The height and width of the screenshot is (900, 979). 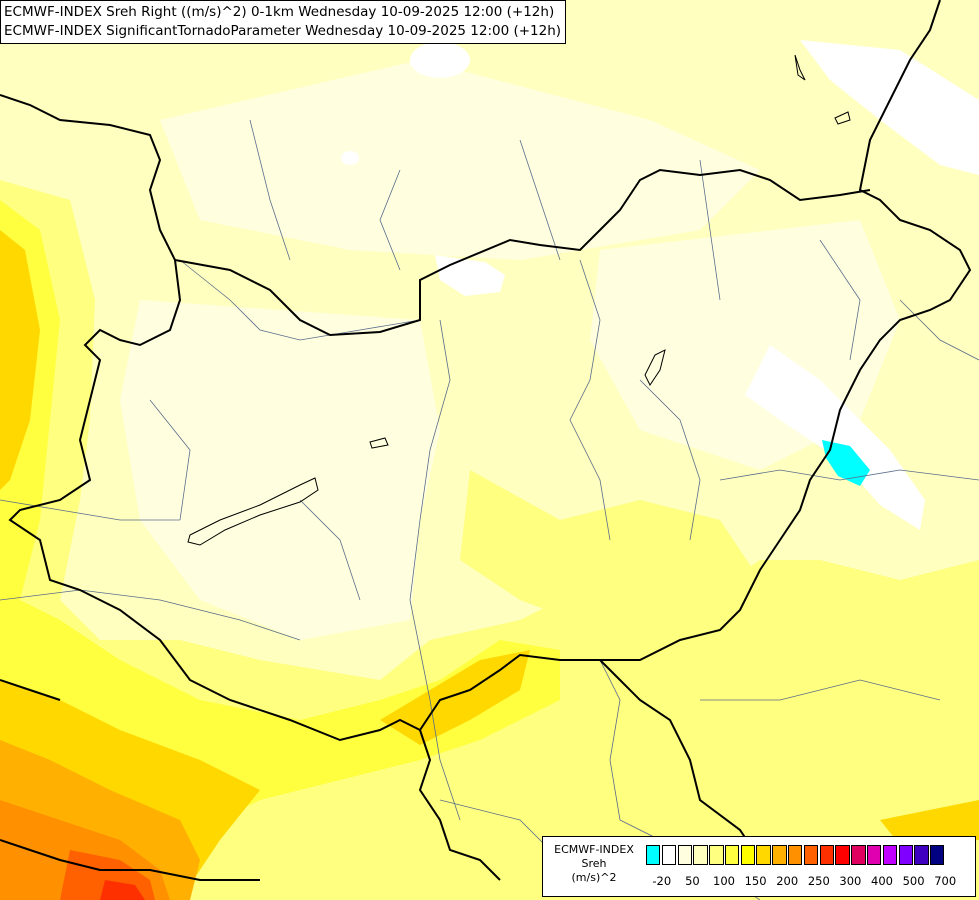 What do you see at coordinates (280, 470) in the screenshot?
I see `field-low-central` at bounding box center [280, 470].